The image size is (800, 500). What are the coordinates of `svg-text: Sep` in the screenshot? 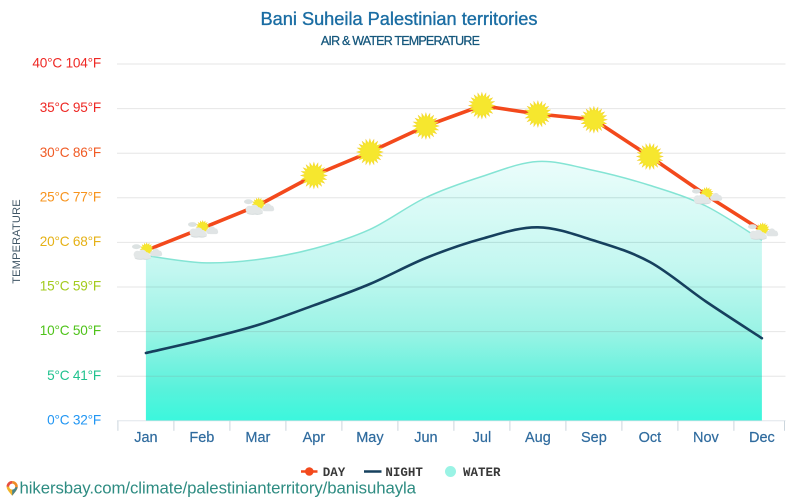 It's located at (594, 438).